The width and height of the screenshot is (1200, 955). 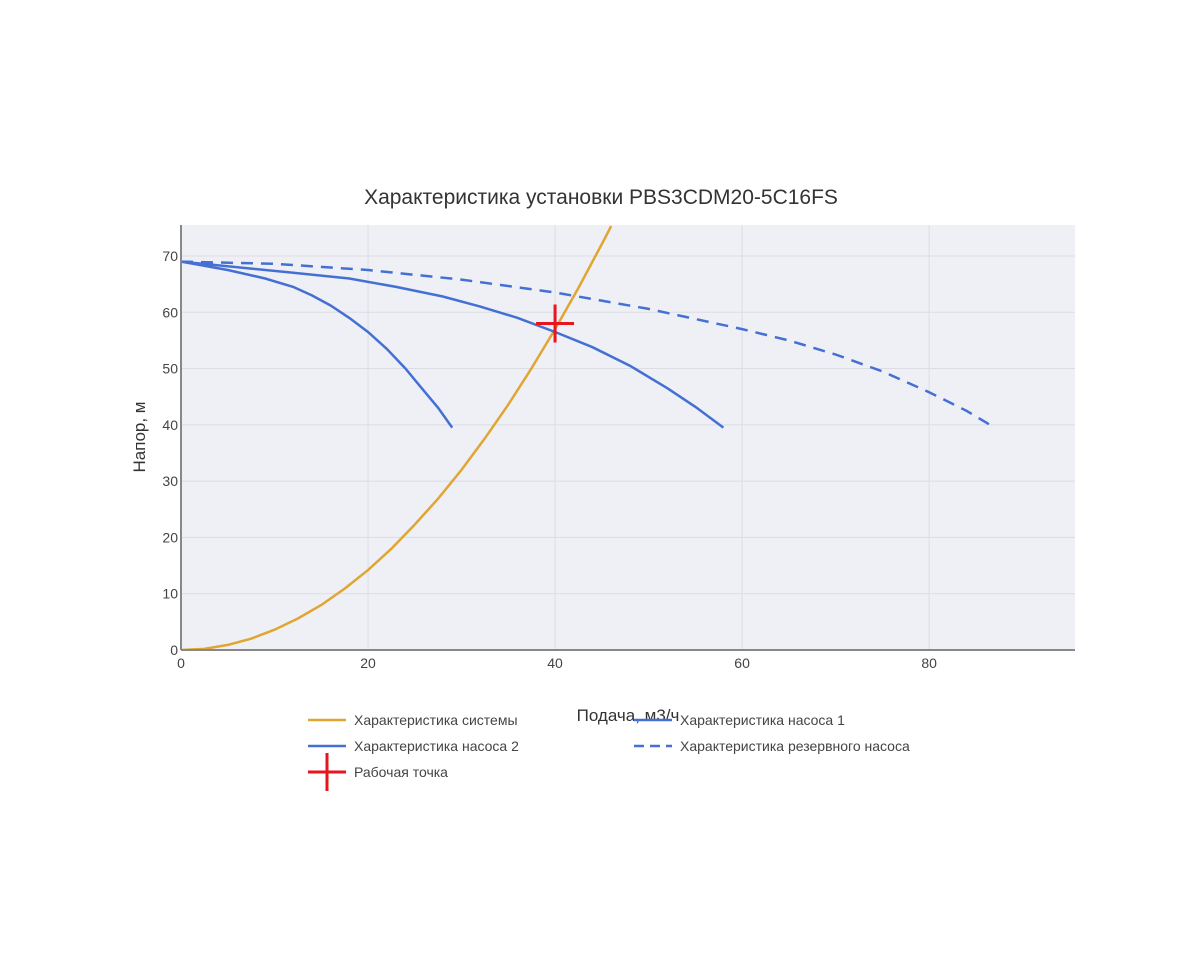 I want to click on legend-label: Характеристика насоса 1, so click(x=762, y=720).